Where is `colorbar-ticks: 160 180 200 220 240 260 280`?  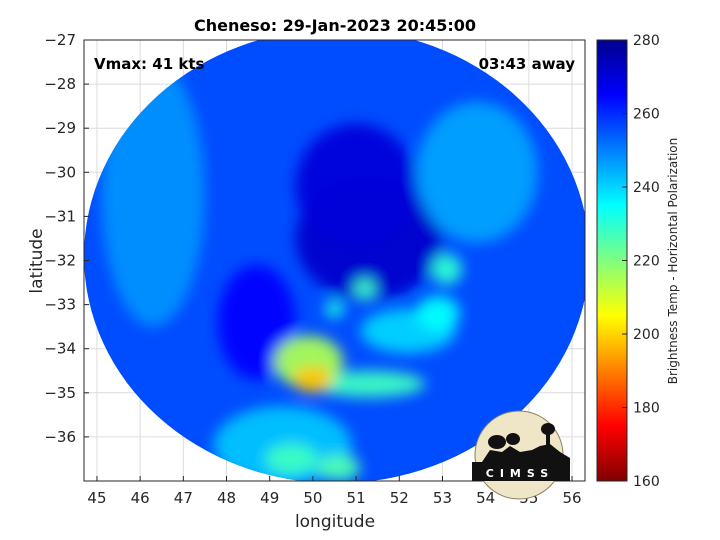 colorbar-ticks: 160 180 200 220 240 260 280 is located at coordinates (641, 261).